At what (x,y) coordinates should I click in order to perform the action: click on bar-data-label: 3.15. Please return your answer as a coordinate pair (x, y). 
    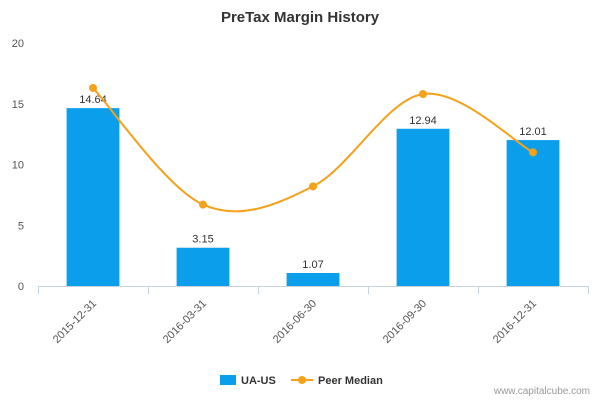
    Looking at the image, I should click on (202, 240).